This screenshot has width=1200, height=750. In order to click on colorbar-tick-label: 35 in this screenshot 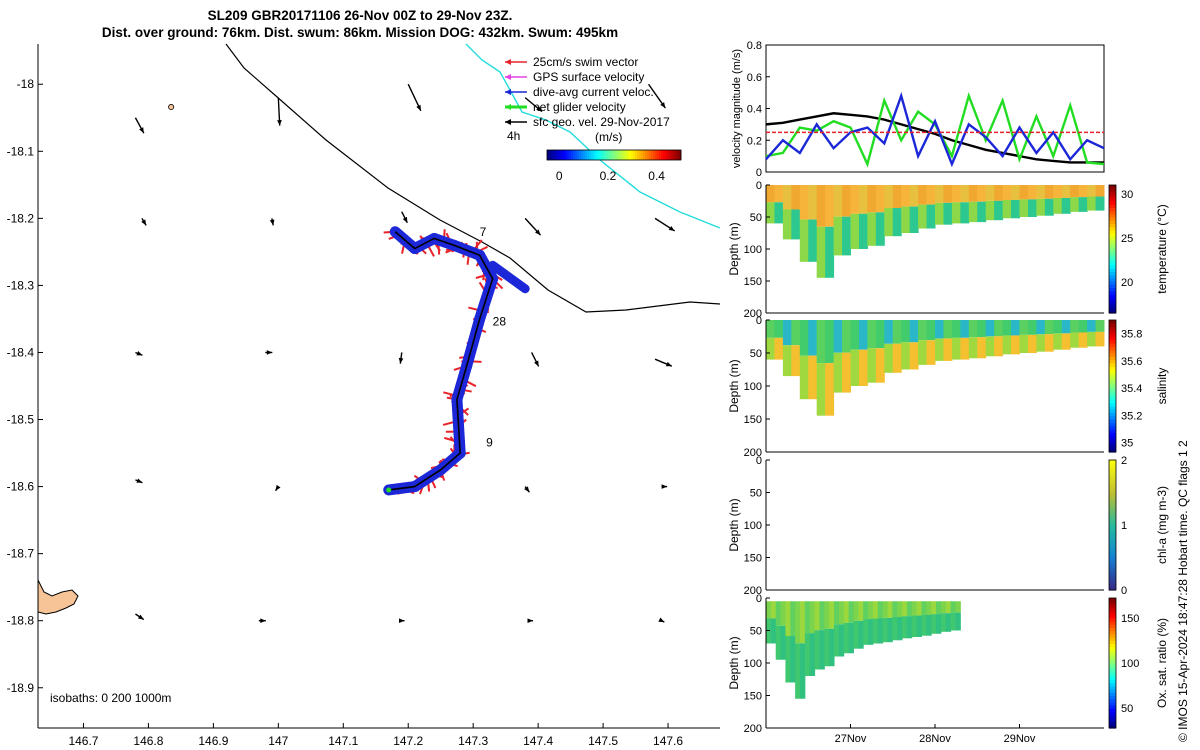, I will do `click(1127, 443)`.